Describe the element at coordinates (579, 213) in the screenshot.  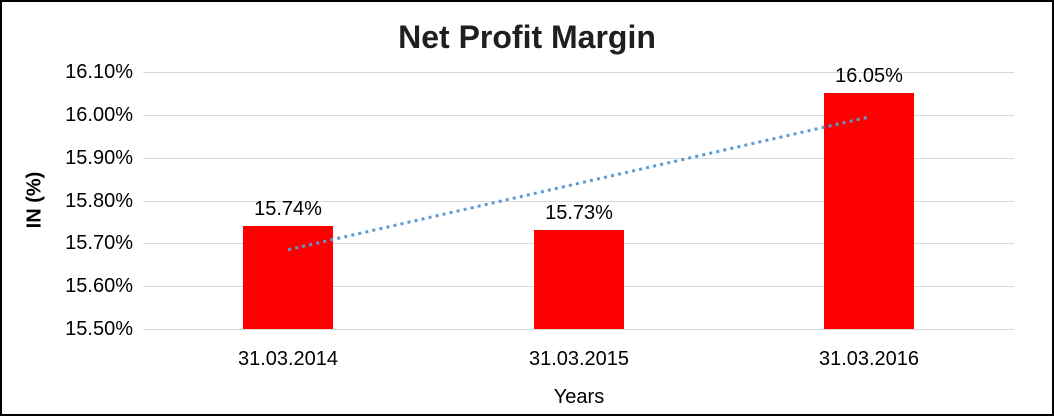
I see `bar-value-label: 15.73%` at that location.